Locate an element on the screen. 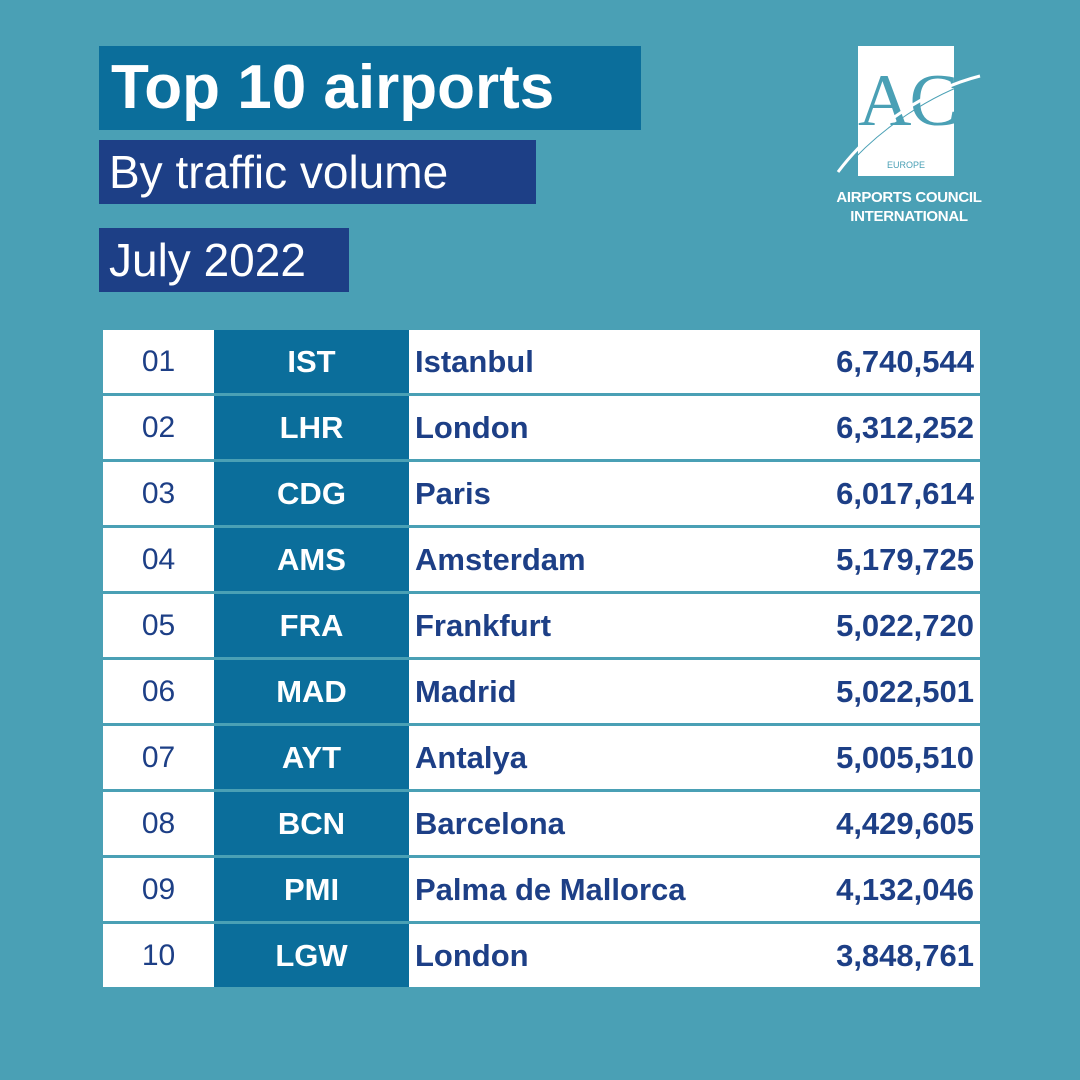 The height and width of the screenshot is (1080, 1080). city-cell: Antalya is located at coordinates (471, 757).